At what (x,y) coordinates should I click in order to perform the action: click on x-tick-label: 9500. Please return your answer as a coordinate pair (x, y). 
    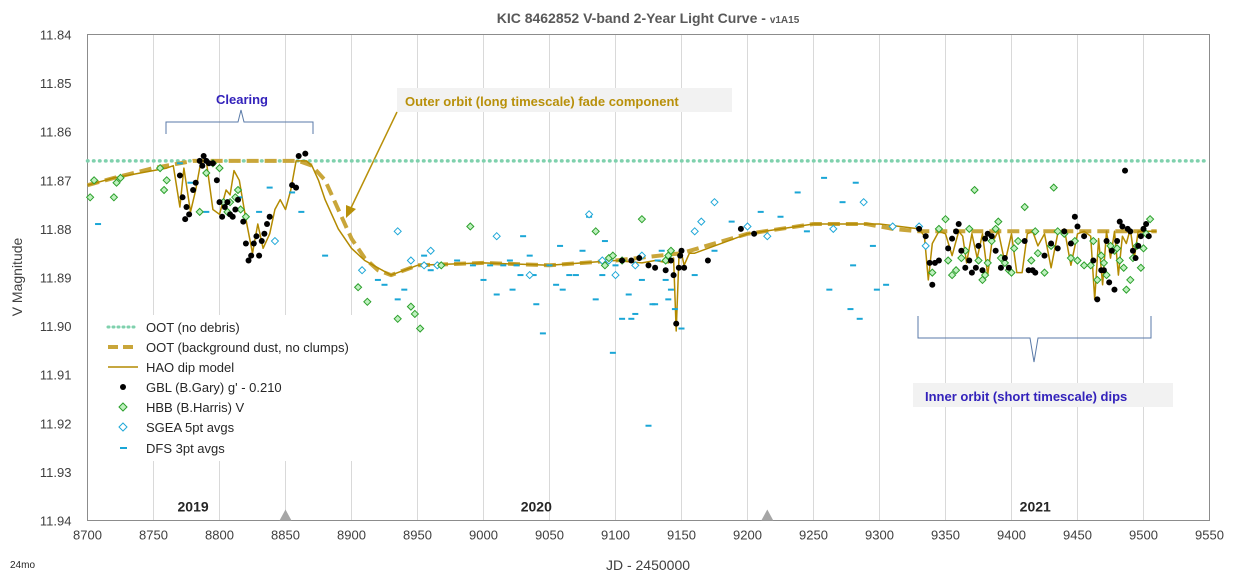
    Looking at the image, I should click on (1143, 535).